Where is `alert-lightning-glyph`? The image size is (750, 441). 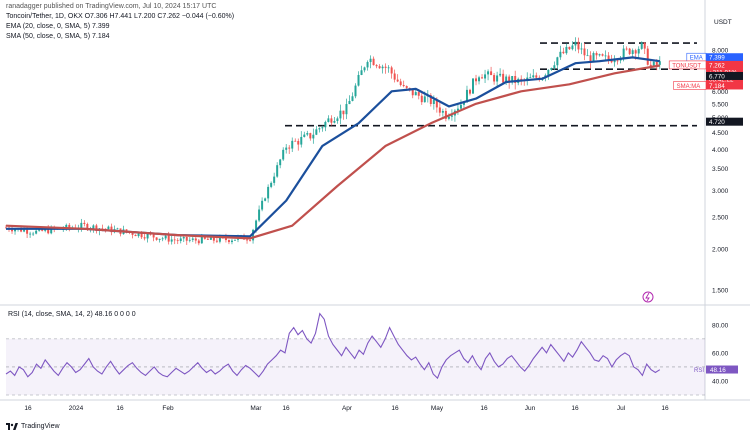 alert-lightning-glyph is located at coordinates (647, 297).